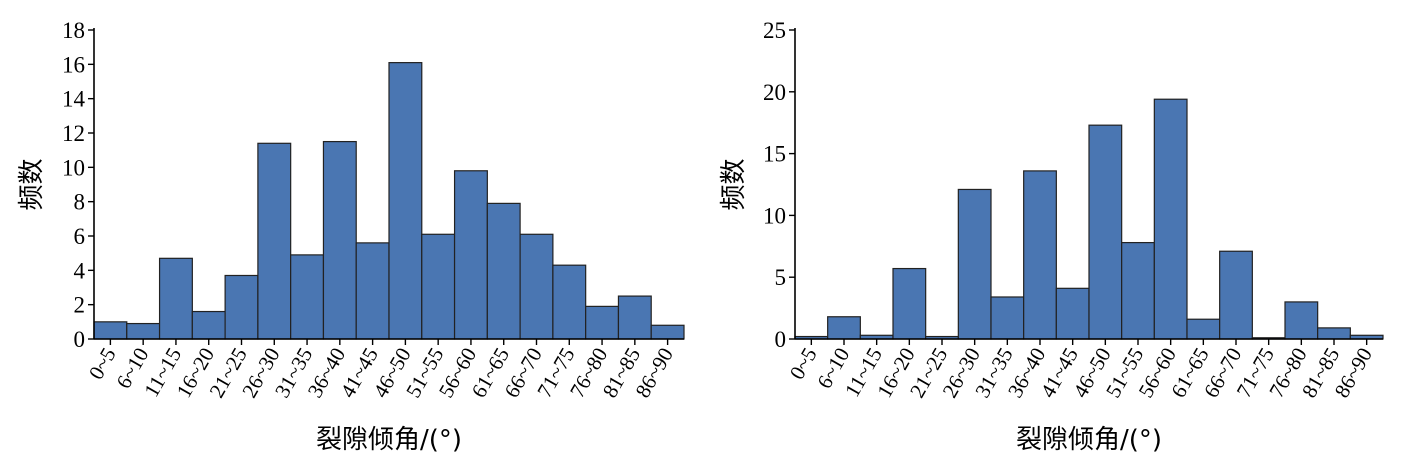 This screenshot has height=470, width=1417. What do you see at coordinates (175, 298) in the screenshot?
I see `bar-11~15` at bounding box center [175, 298].